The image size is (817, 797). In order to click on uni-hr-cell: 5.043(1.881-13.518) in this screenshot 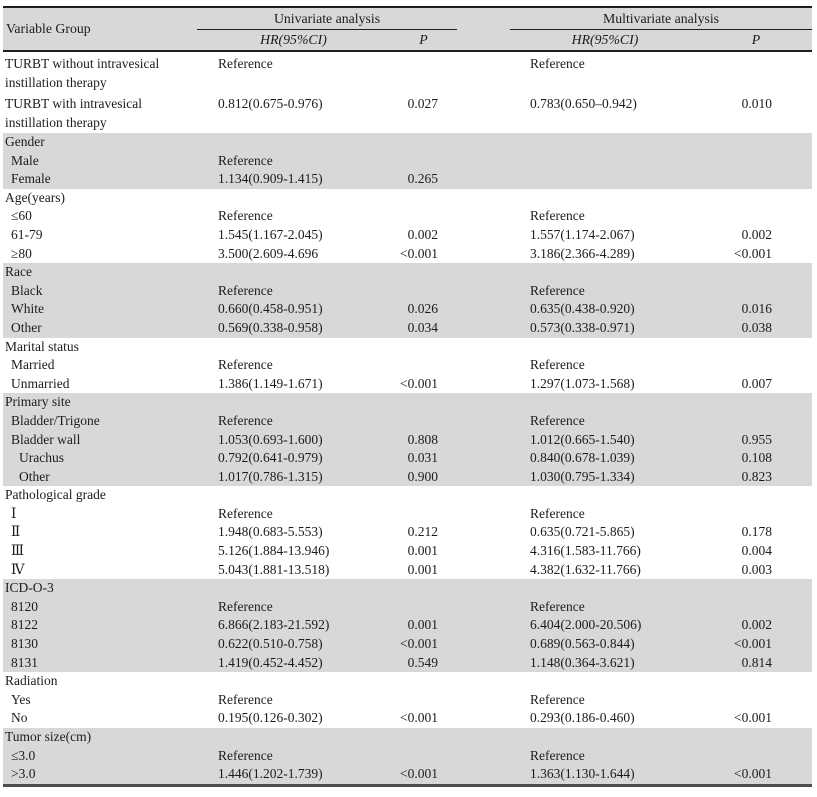, I will do `click(293, 570)`.